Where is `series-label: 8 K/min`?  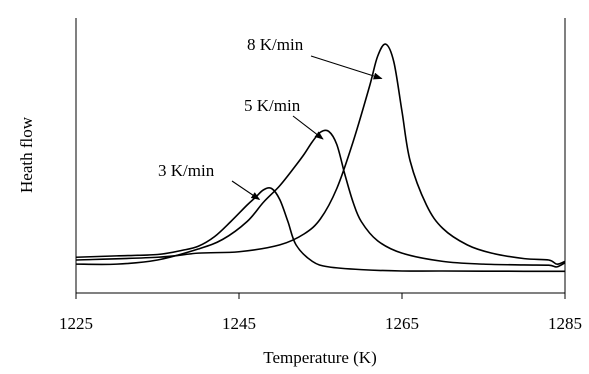 series-label: 8 K/min is located at coordinates (275, 44).